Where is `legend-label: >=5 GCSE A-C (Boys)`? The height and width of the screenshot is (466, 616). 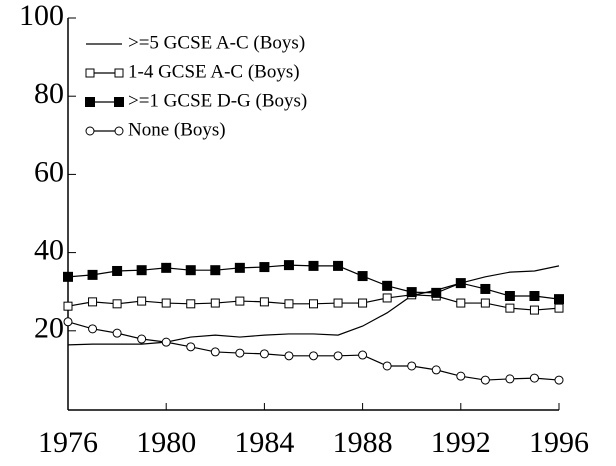 legend-label: >=5 GCSE A-C (Boys) is located at coordinates (216, 42).